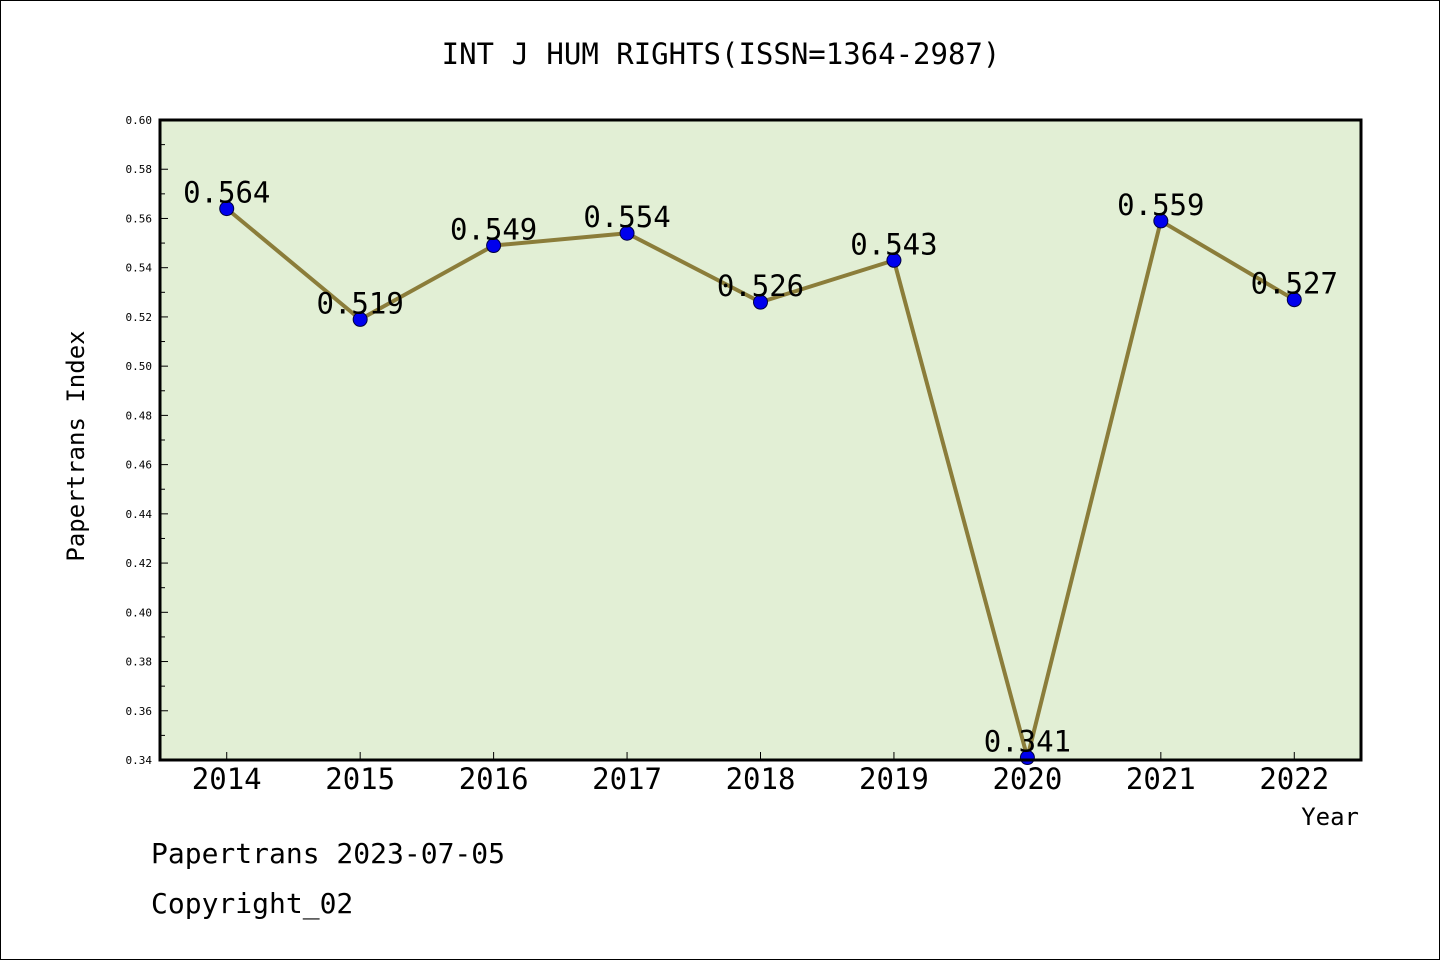  What do you see at coordinates (139, 465) in the screenshot?
I see `y-tick-label: 0.46` at bounding box center [139, 465].